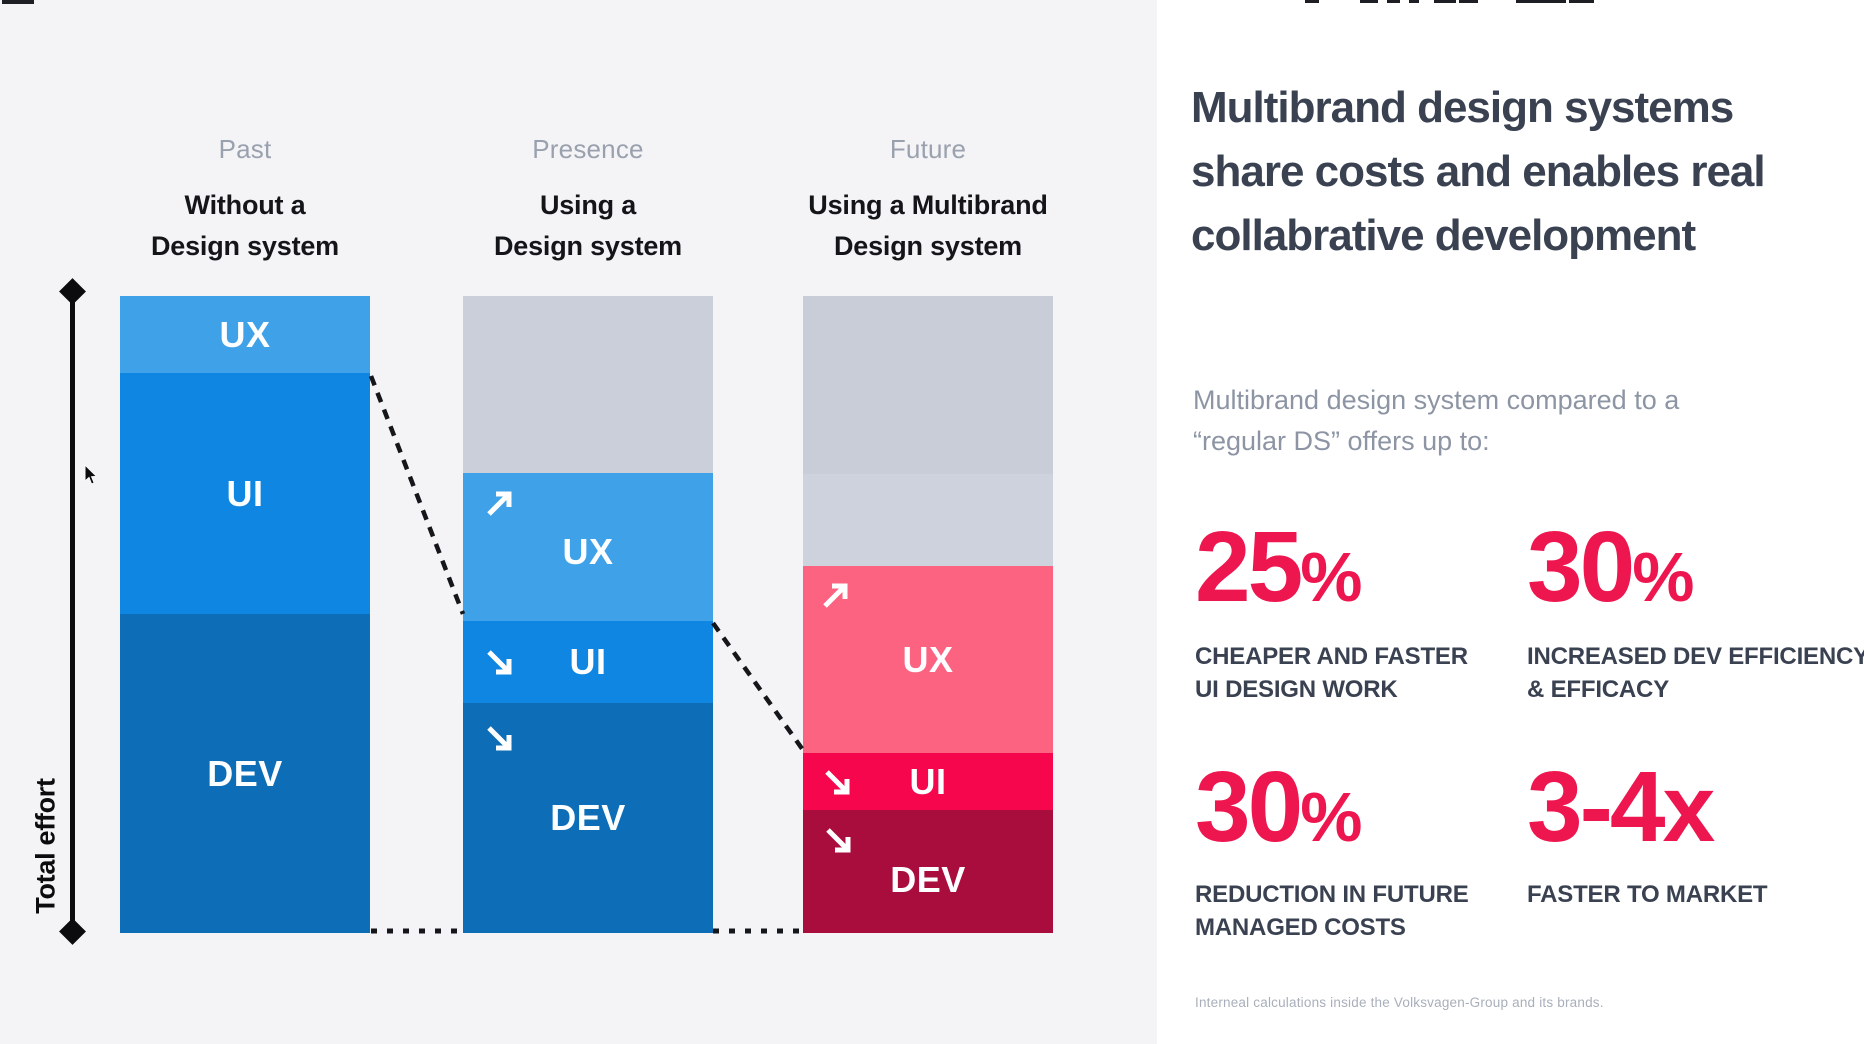  Describe the element at coordinates (928, 149) in the screenshot. I see `era-label-future: Future` at that location.